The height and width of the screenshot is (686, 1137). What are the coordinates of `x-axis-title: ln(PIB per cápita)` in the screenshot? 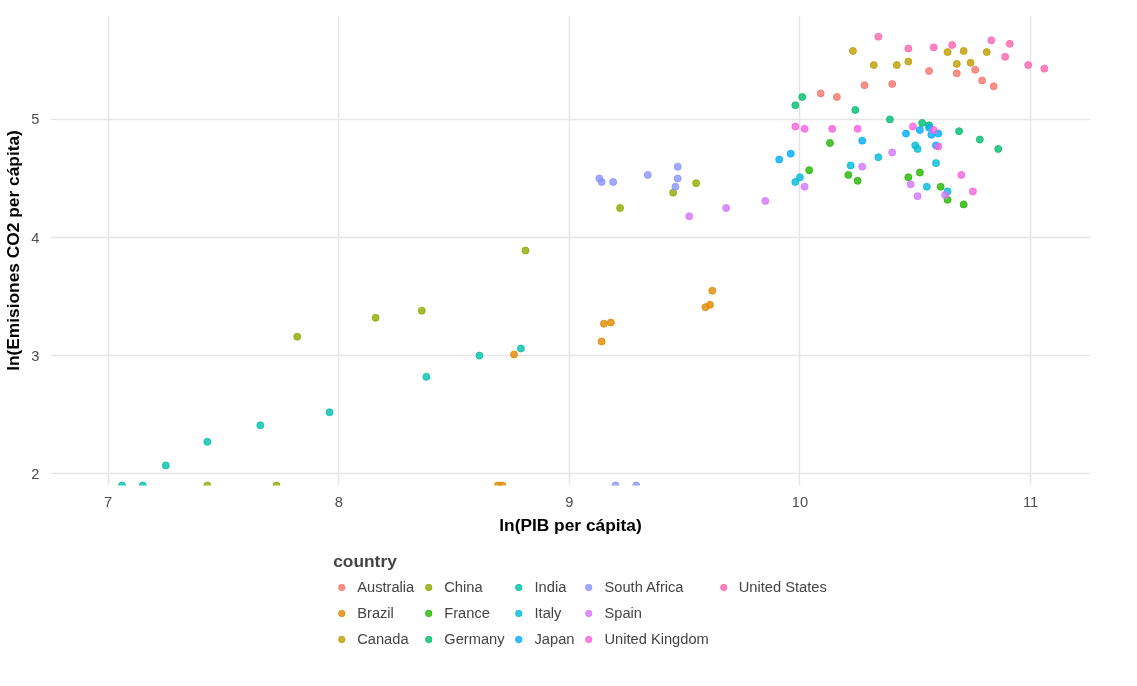 It's located at (570, 524).